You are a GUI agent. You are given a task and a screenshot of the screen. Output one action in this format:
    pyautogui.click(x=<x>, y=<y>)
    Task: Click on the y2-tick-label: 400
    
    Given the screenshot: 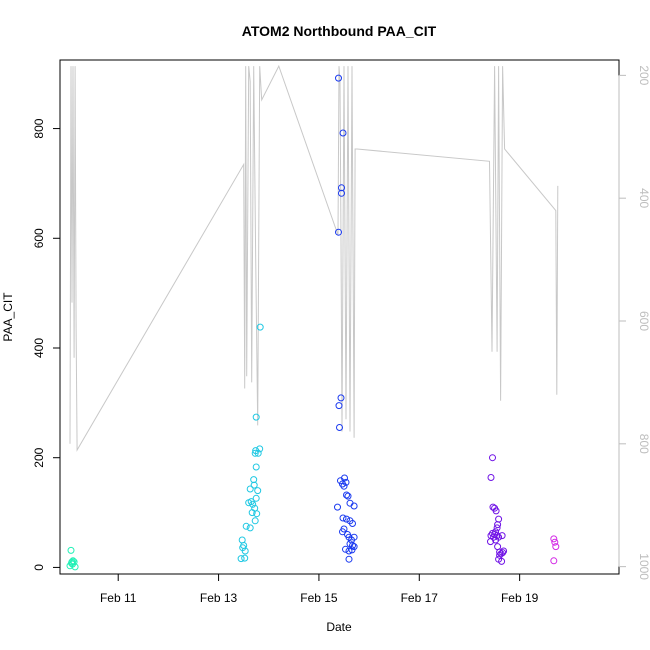 What is the action you would take?
    pyautogui.click(x=643, y=198)
    